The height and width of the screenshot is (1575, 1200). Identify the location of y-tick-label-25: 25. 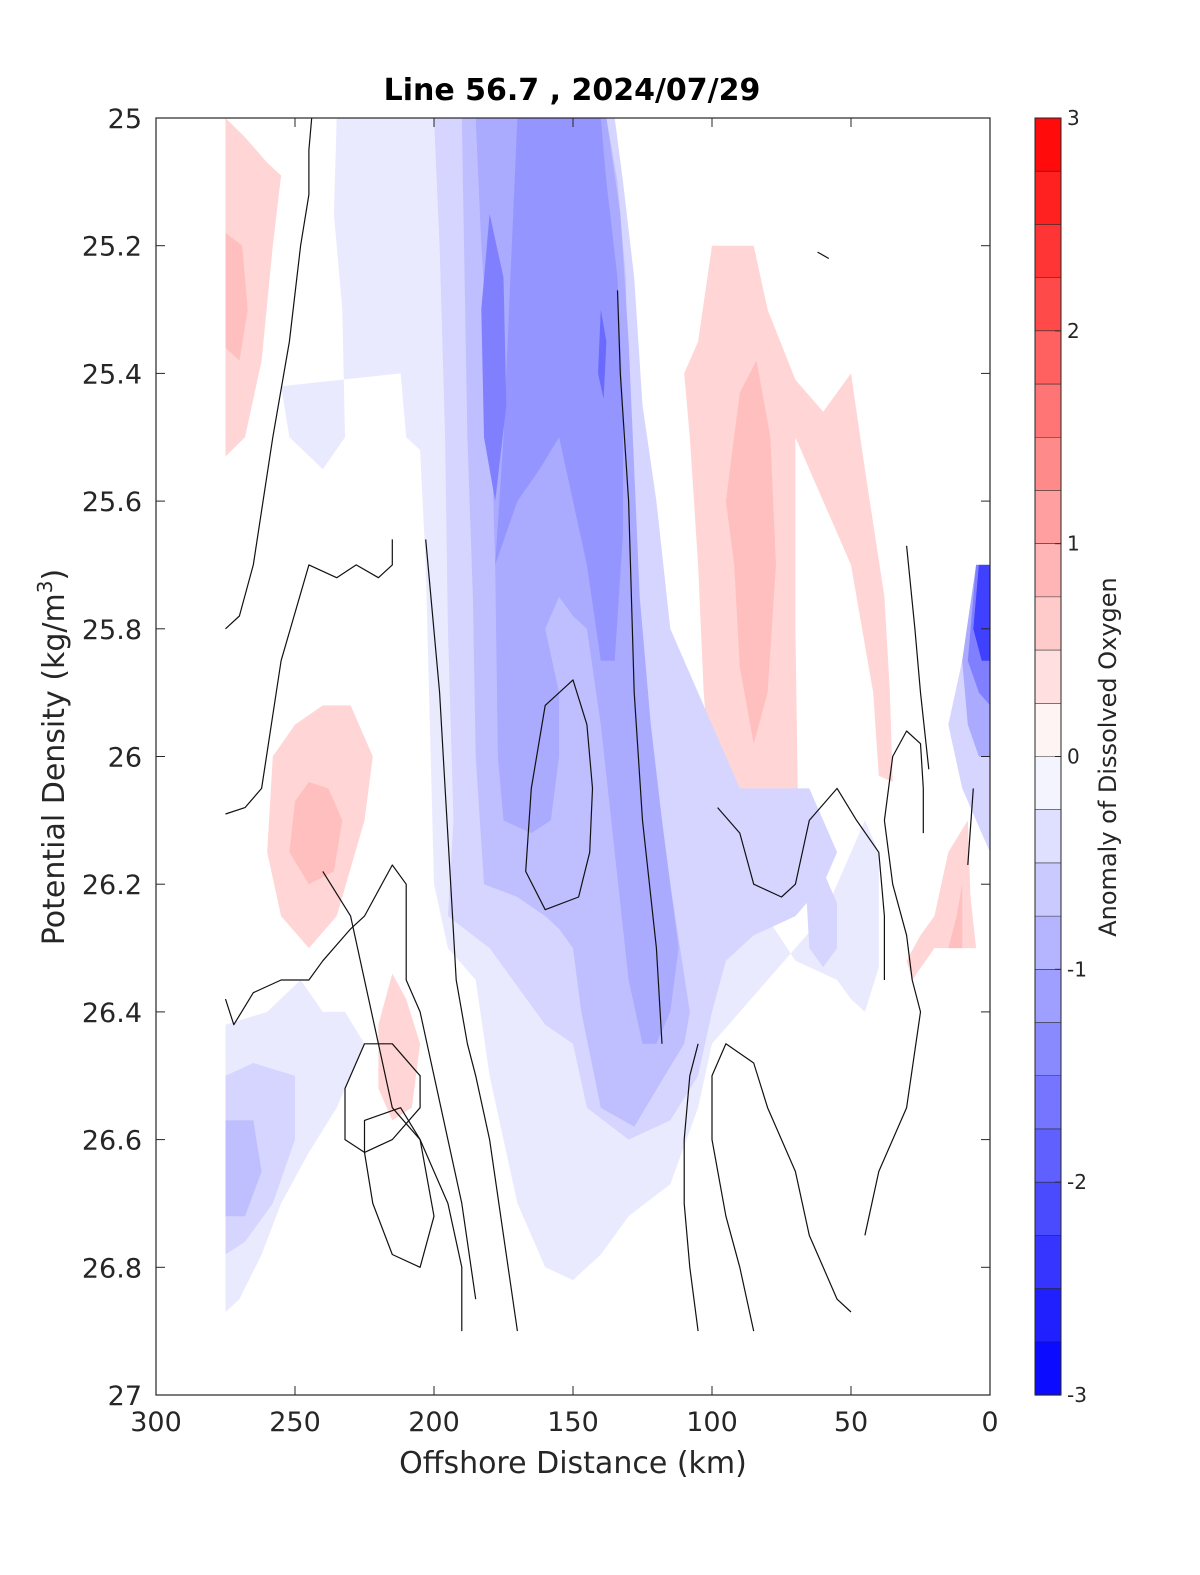
(125, 119).